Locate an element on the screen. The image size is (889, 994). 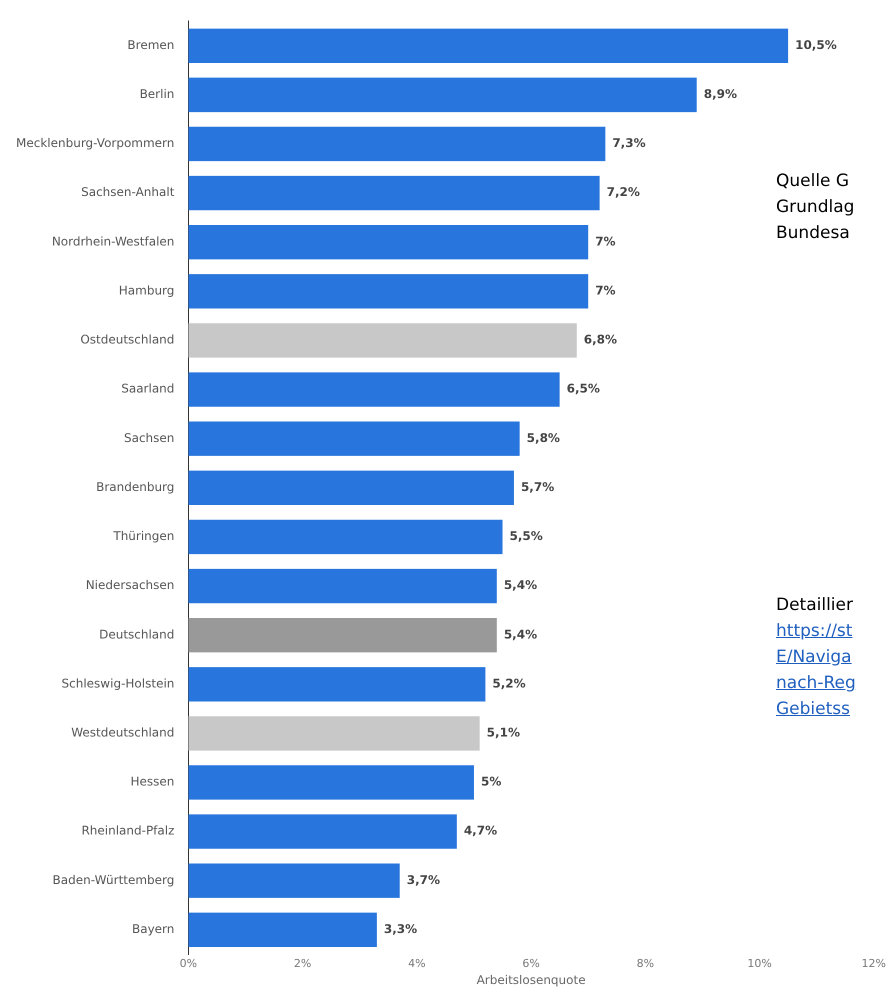
data-label: 7,3% is located at coordinates (629, 143).